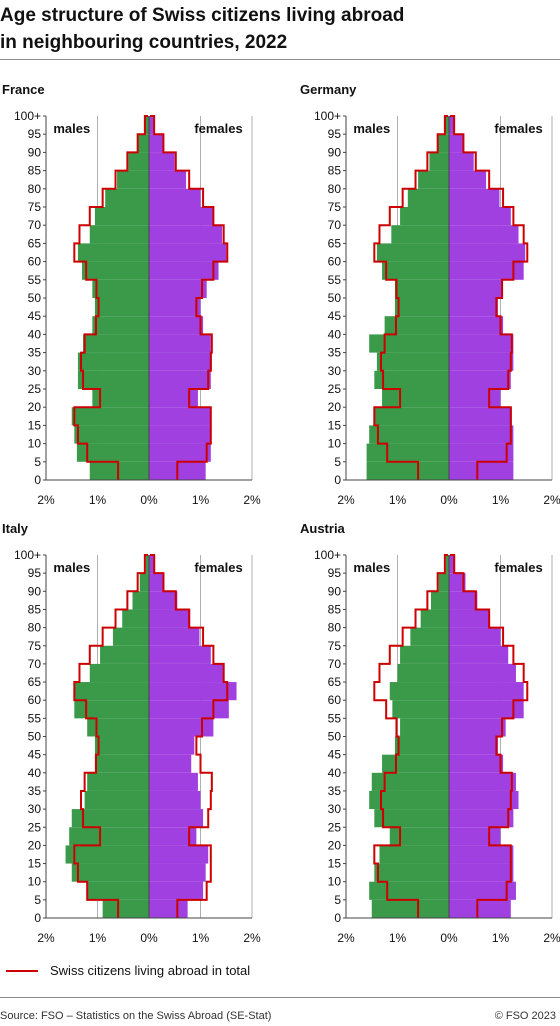  Describe the element at coordinates (35, 353) in the screenshot. I see `y-tick-label: 35` at that location.